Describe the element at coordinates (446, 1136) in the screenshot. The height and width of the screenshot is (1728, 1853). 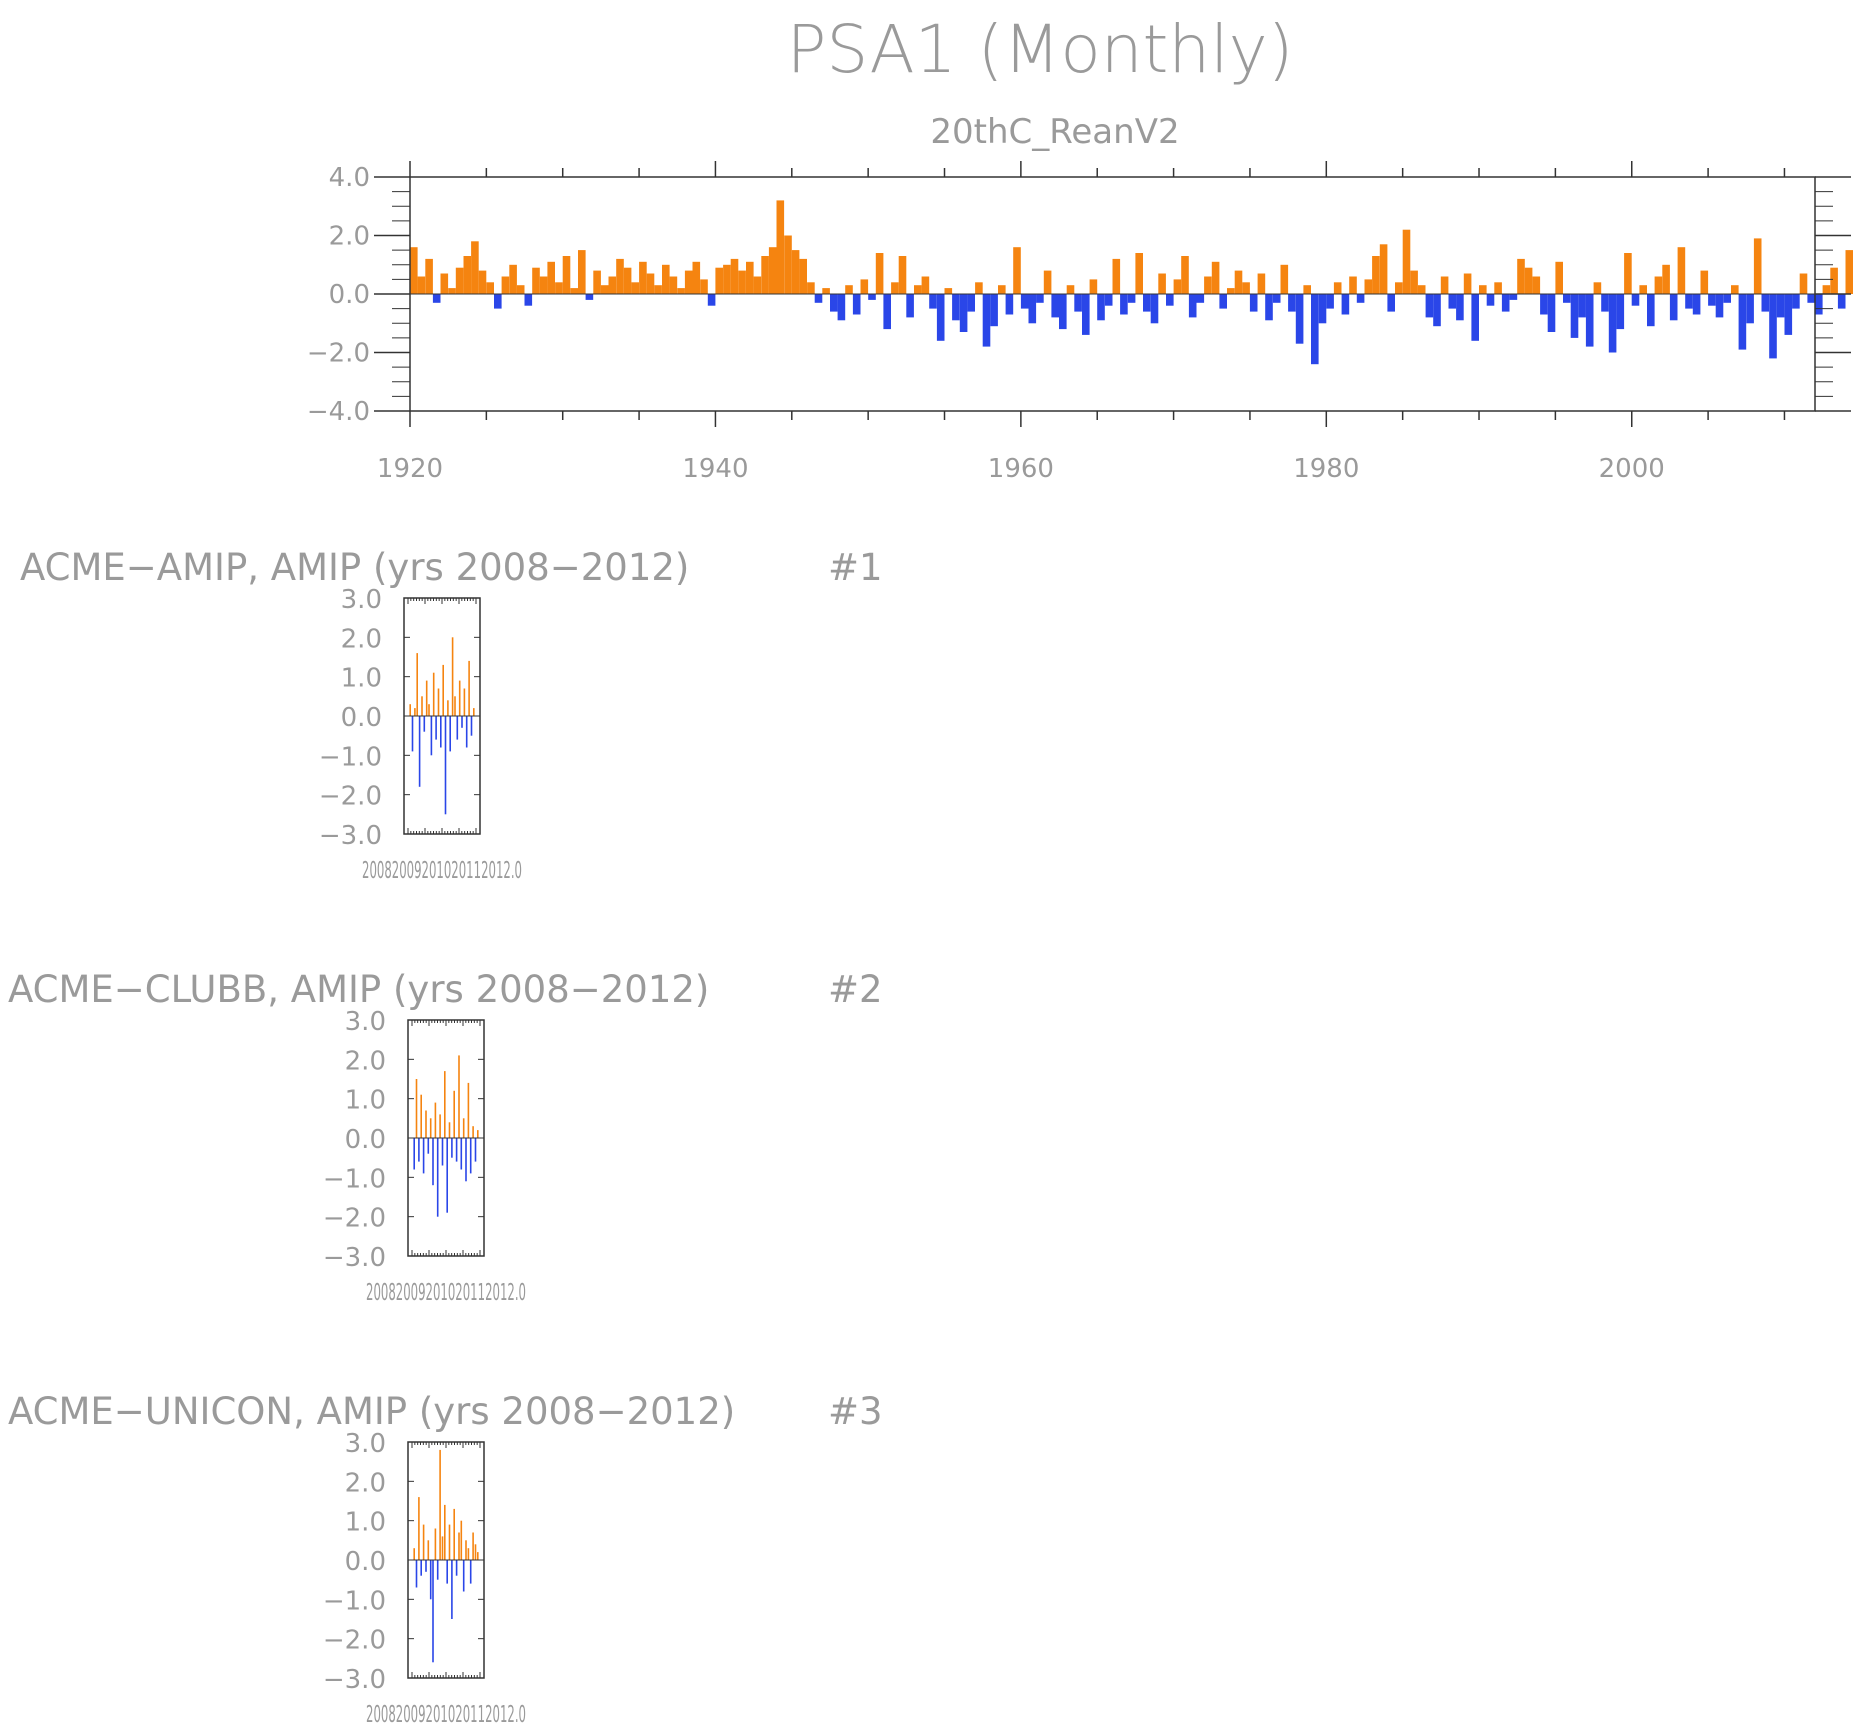
I see `panel-2-bars` at that location.